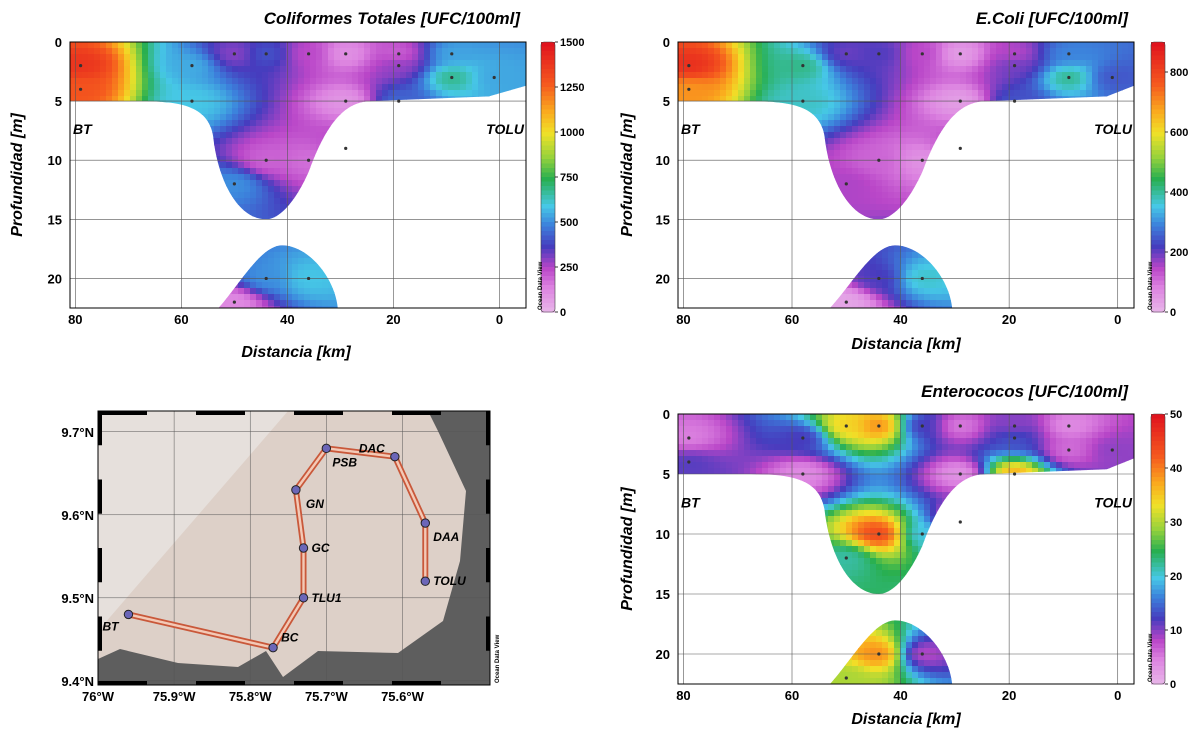  Describe the element at coordinates (1176, 469) in the screenshot. I see `colorbar-tick-label: 40` at that location.